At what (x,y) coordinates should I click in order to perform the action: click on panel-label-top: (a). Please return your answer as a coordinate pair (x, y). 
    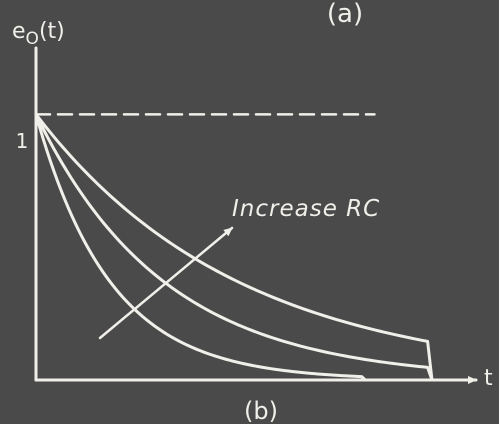
    Looking at the image, I should click on (345, 14).